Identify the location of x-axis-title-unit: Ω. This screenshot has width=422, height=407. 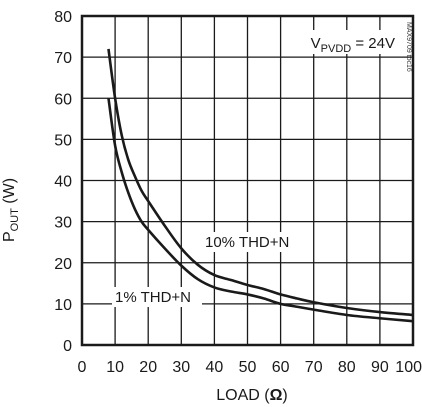
(276, 395).